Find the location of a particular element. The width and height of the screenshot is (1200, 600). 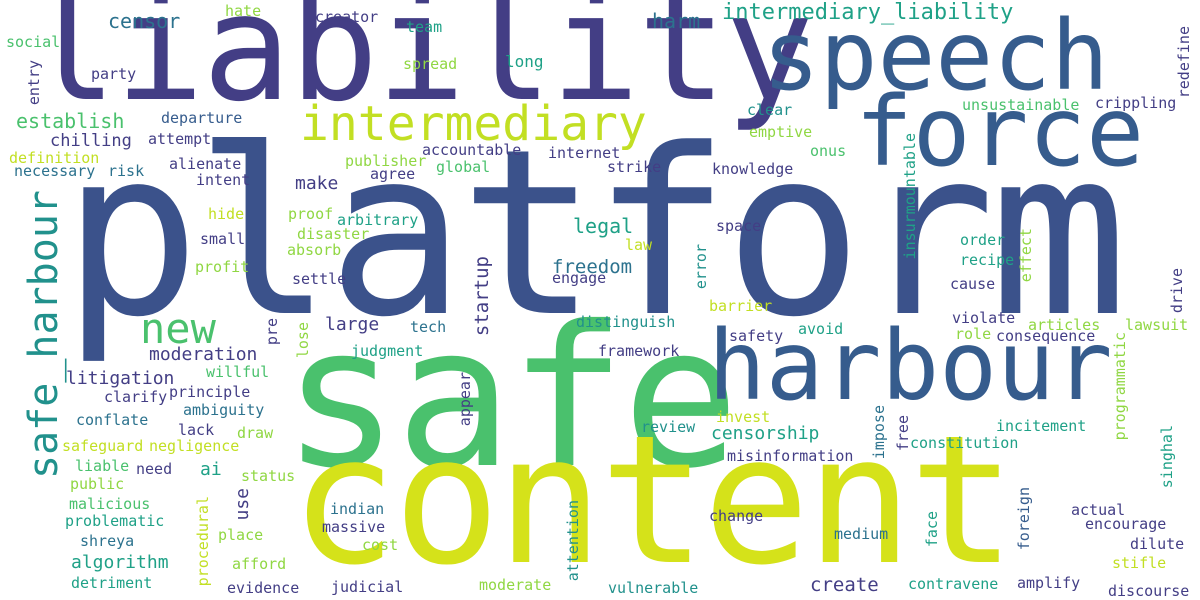

word: large is located at coordinates (352, 324).